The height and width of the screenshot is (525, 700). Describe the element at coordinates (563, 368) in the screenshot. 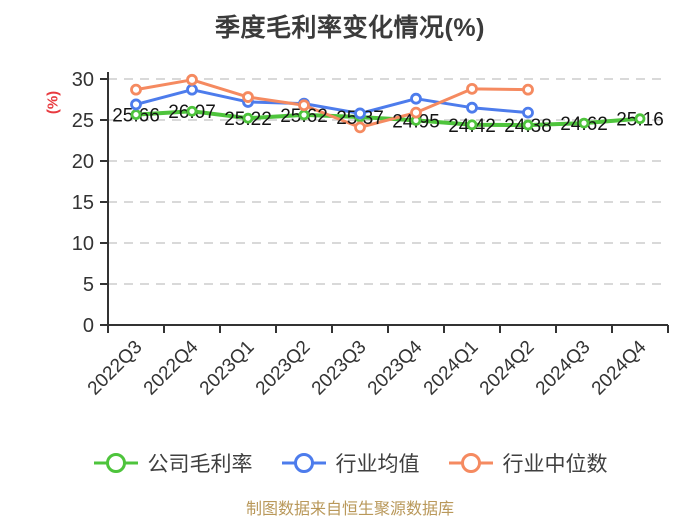

I see `x-tick-label: 2024Q3` at that location.